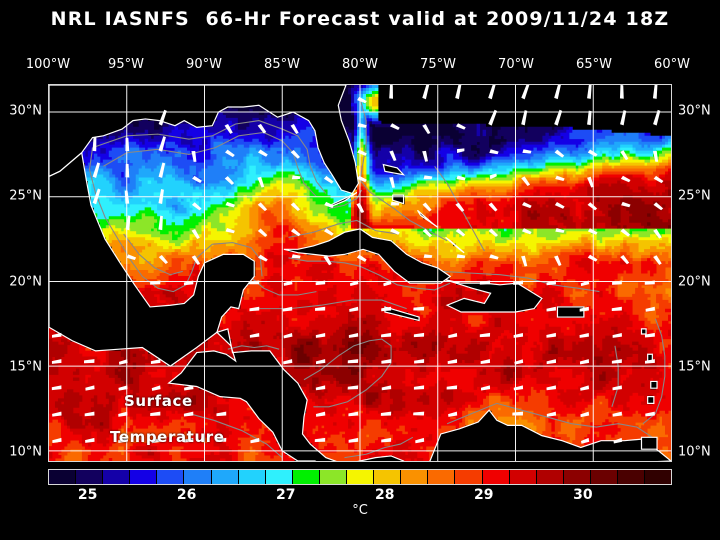 This screenshot has height=540, width=720. Describe the element at coordinates (360, 510) in the screenshot. I see `colorbar-unit-label: °C` at that location.